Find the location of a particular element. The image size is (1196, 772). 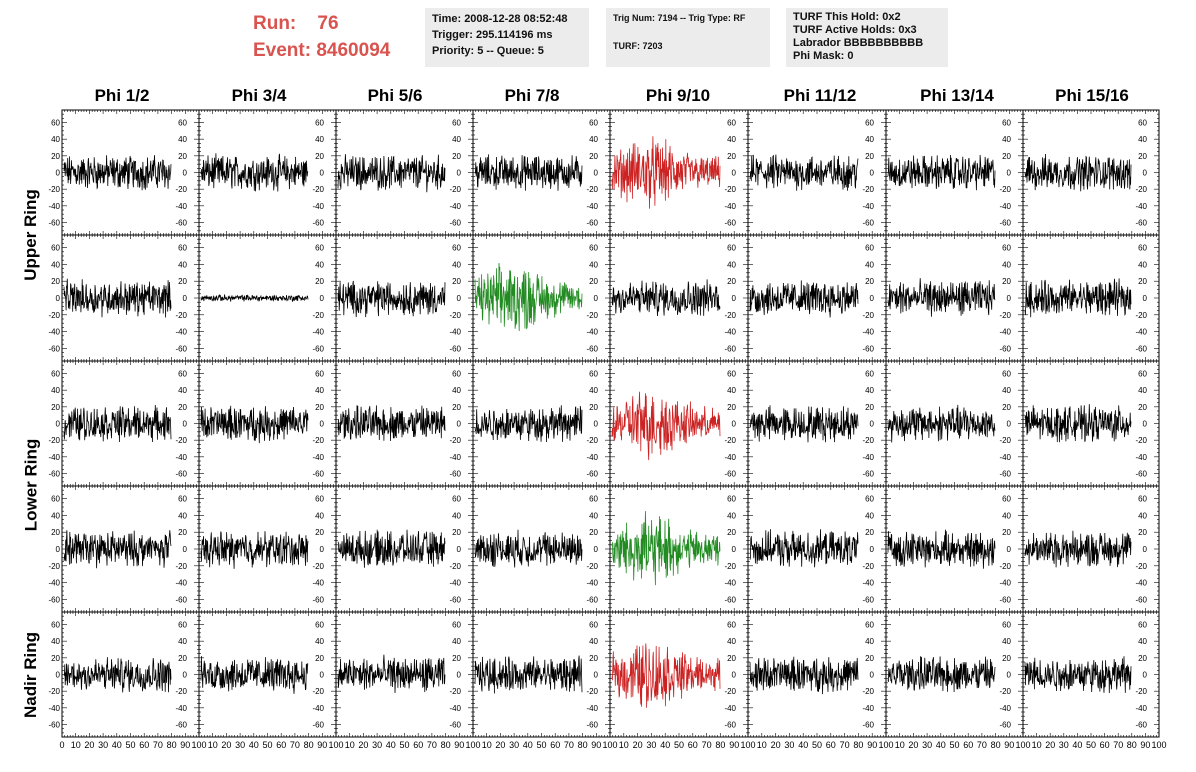

waveform-panel-r0-c2: -60 -40 -20 0 20 40 60 is located at coordinates (404, 172).